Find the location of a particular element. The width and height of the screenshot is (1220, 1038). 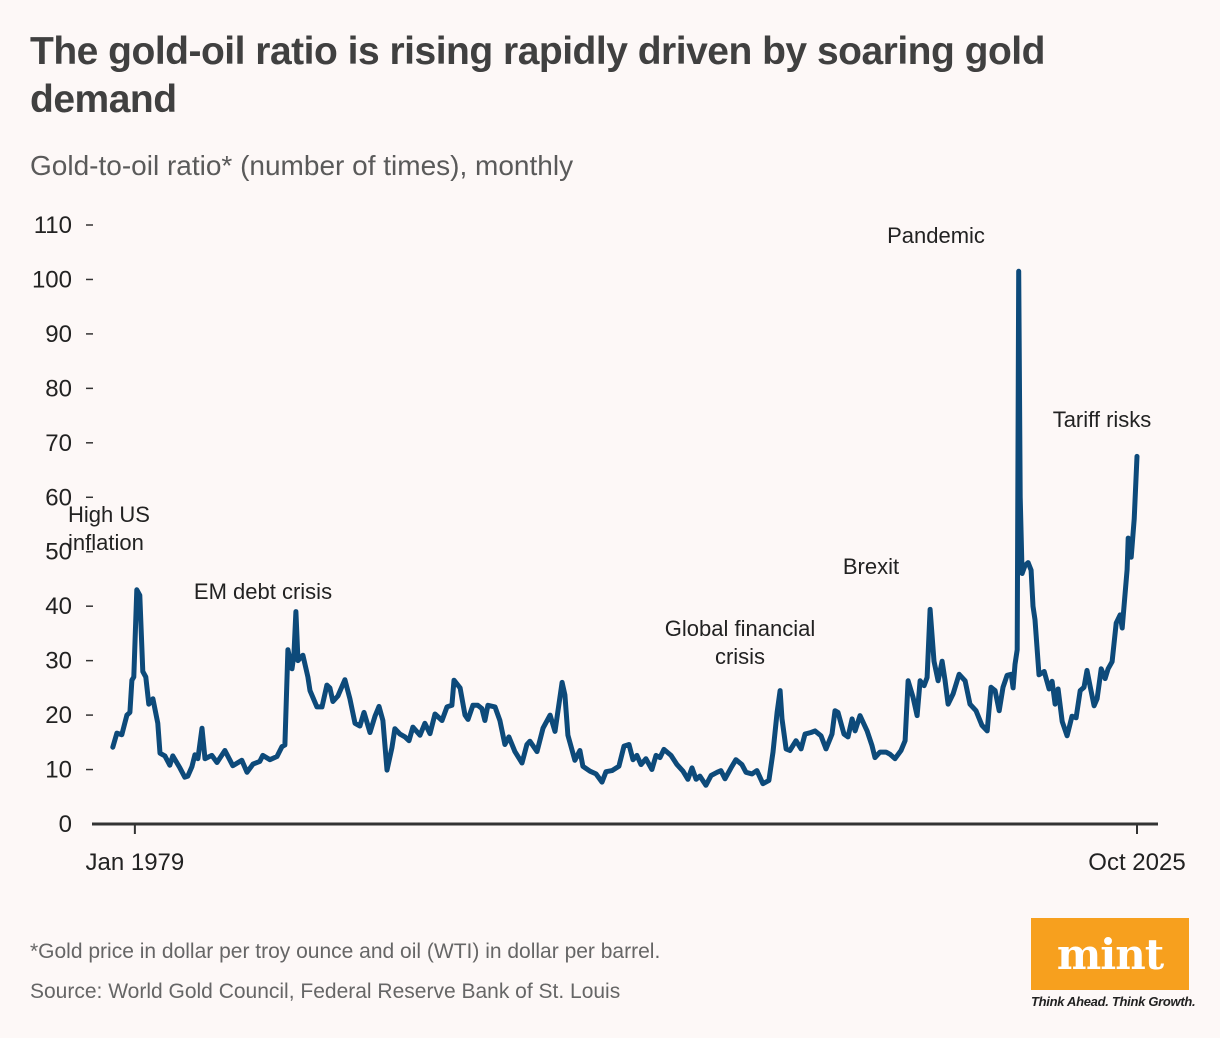

y-tick-label: 100 is located at coordinates (52, 279).